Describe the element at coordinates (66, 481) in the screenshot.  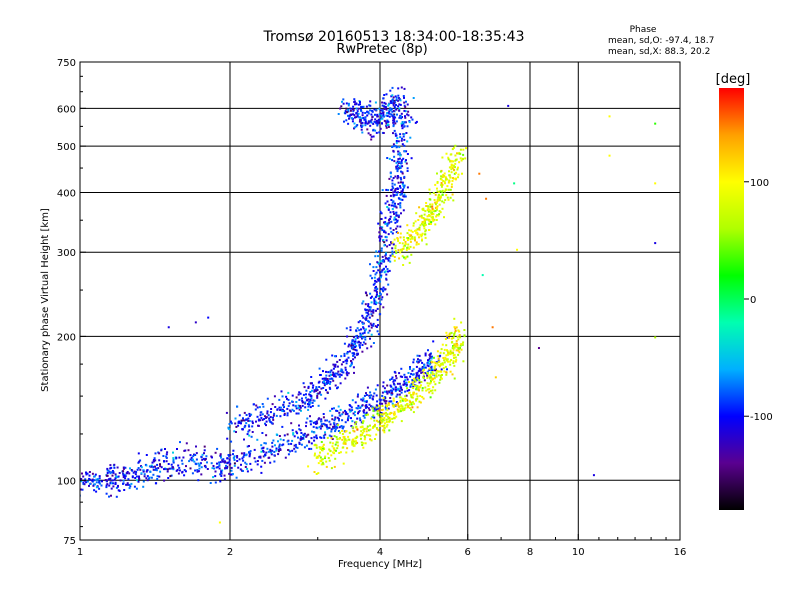
I see `y-tick-label: 100` at that location.